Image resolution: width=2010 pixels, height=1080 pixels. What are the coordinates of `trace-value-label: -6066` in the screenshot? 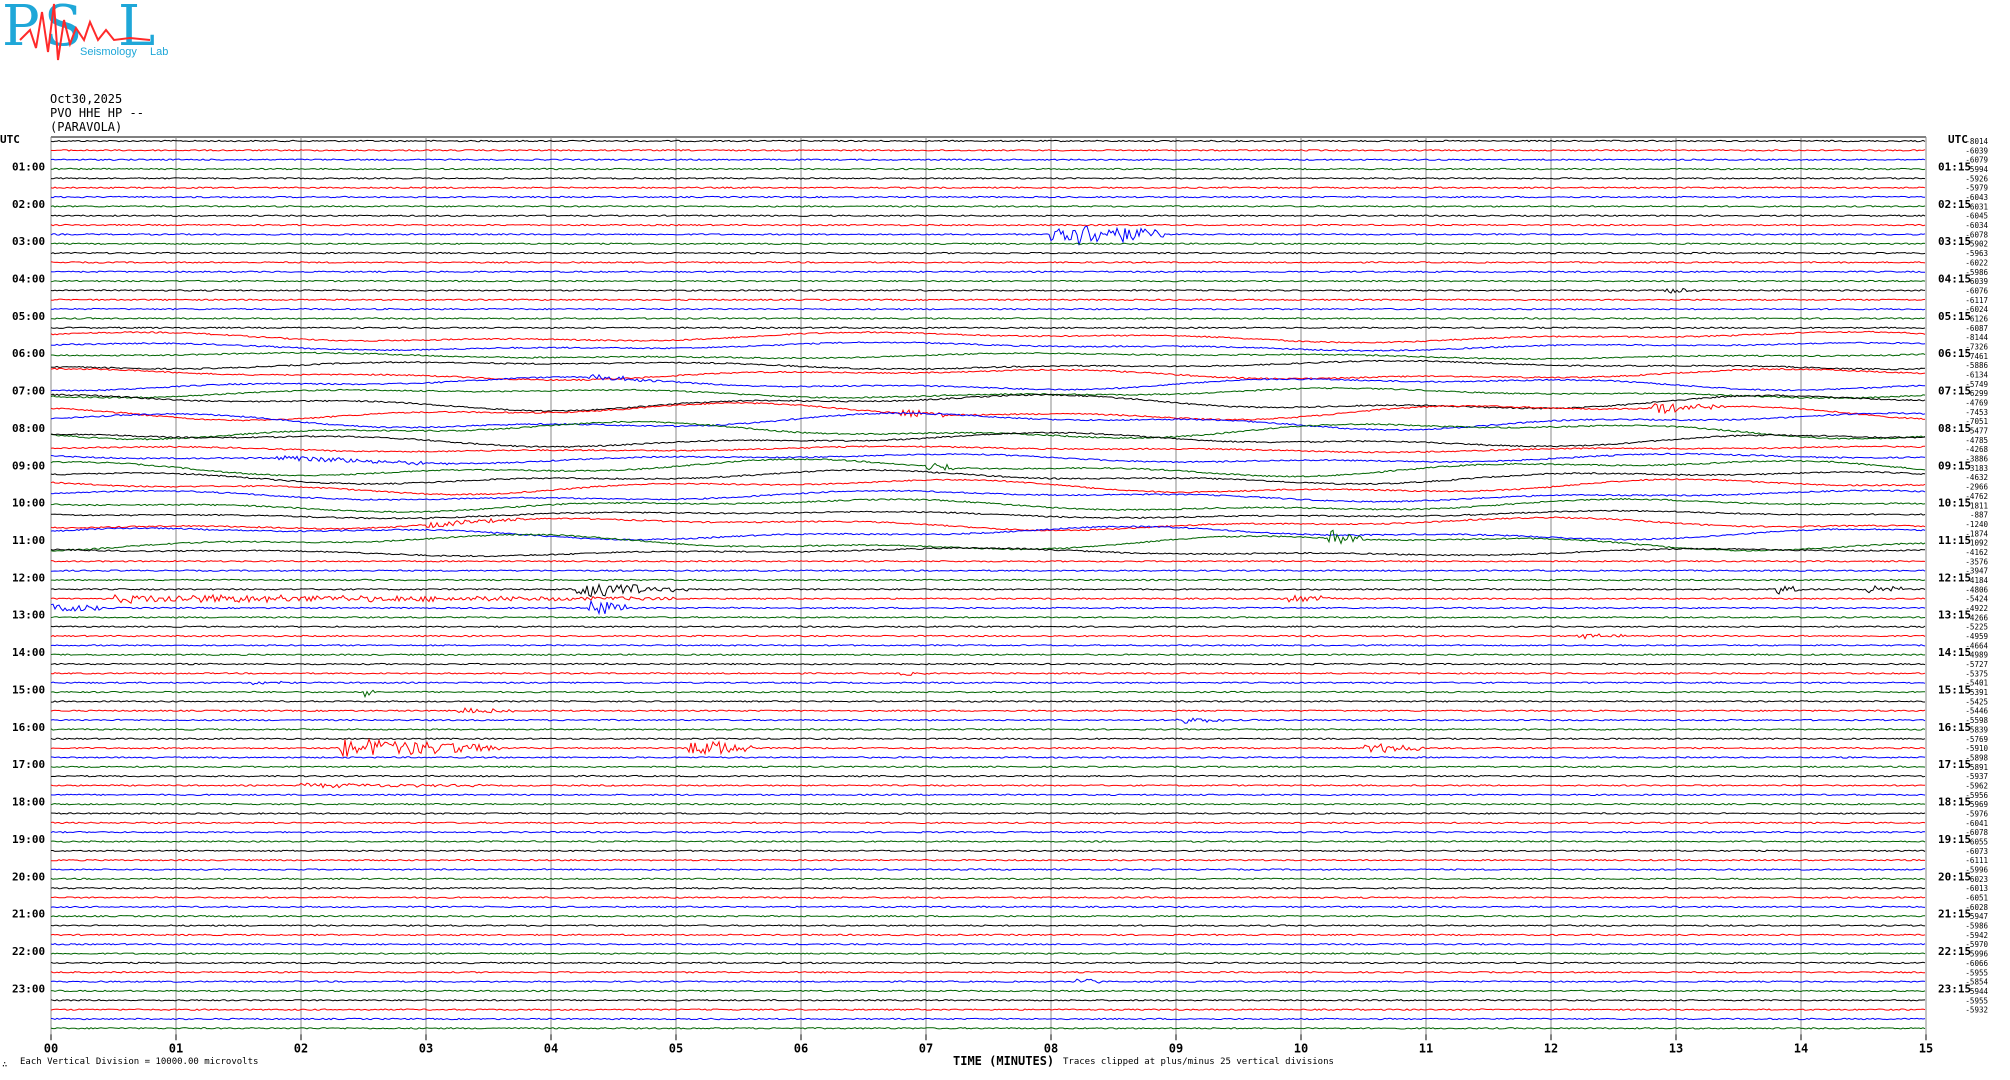 It's located at (1976, 963).